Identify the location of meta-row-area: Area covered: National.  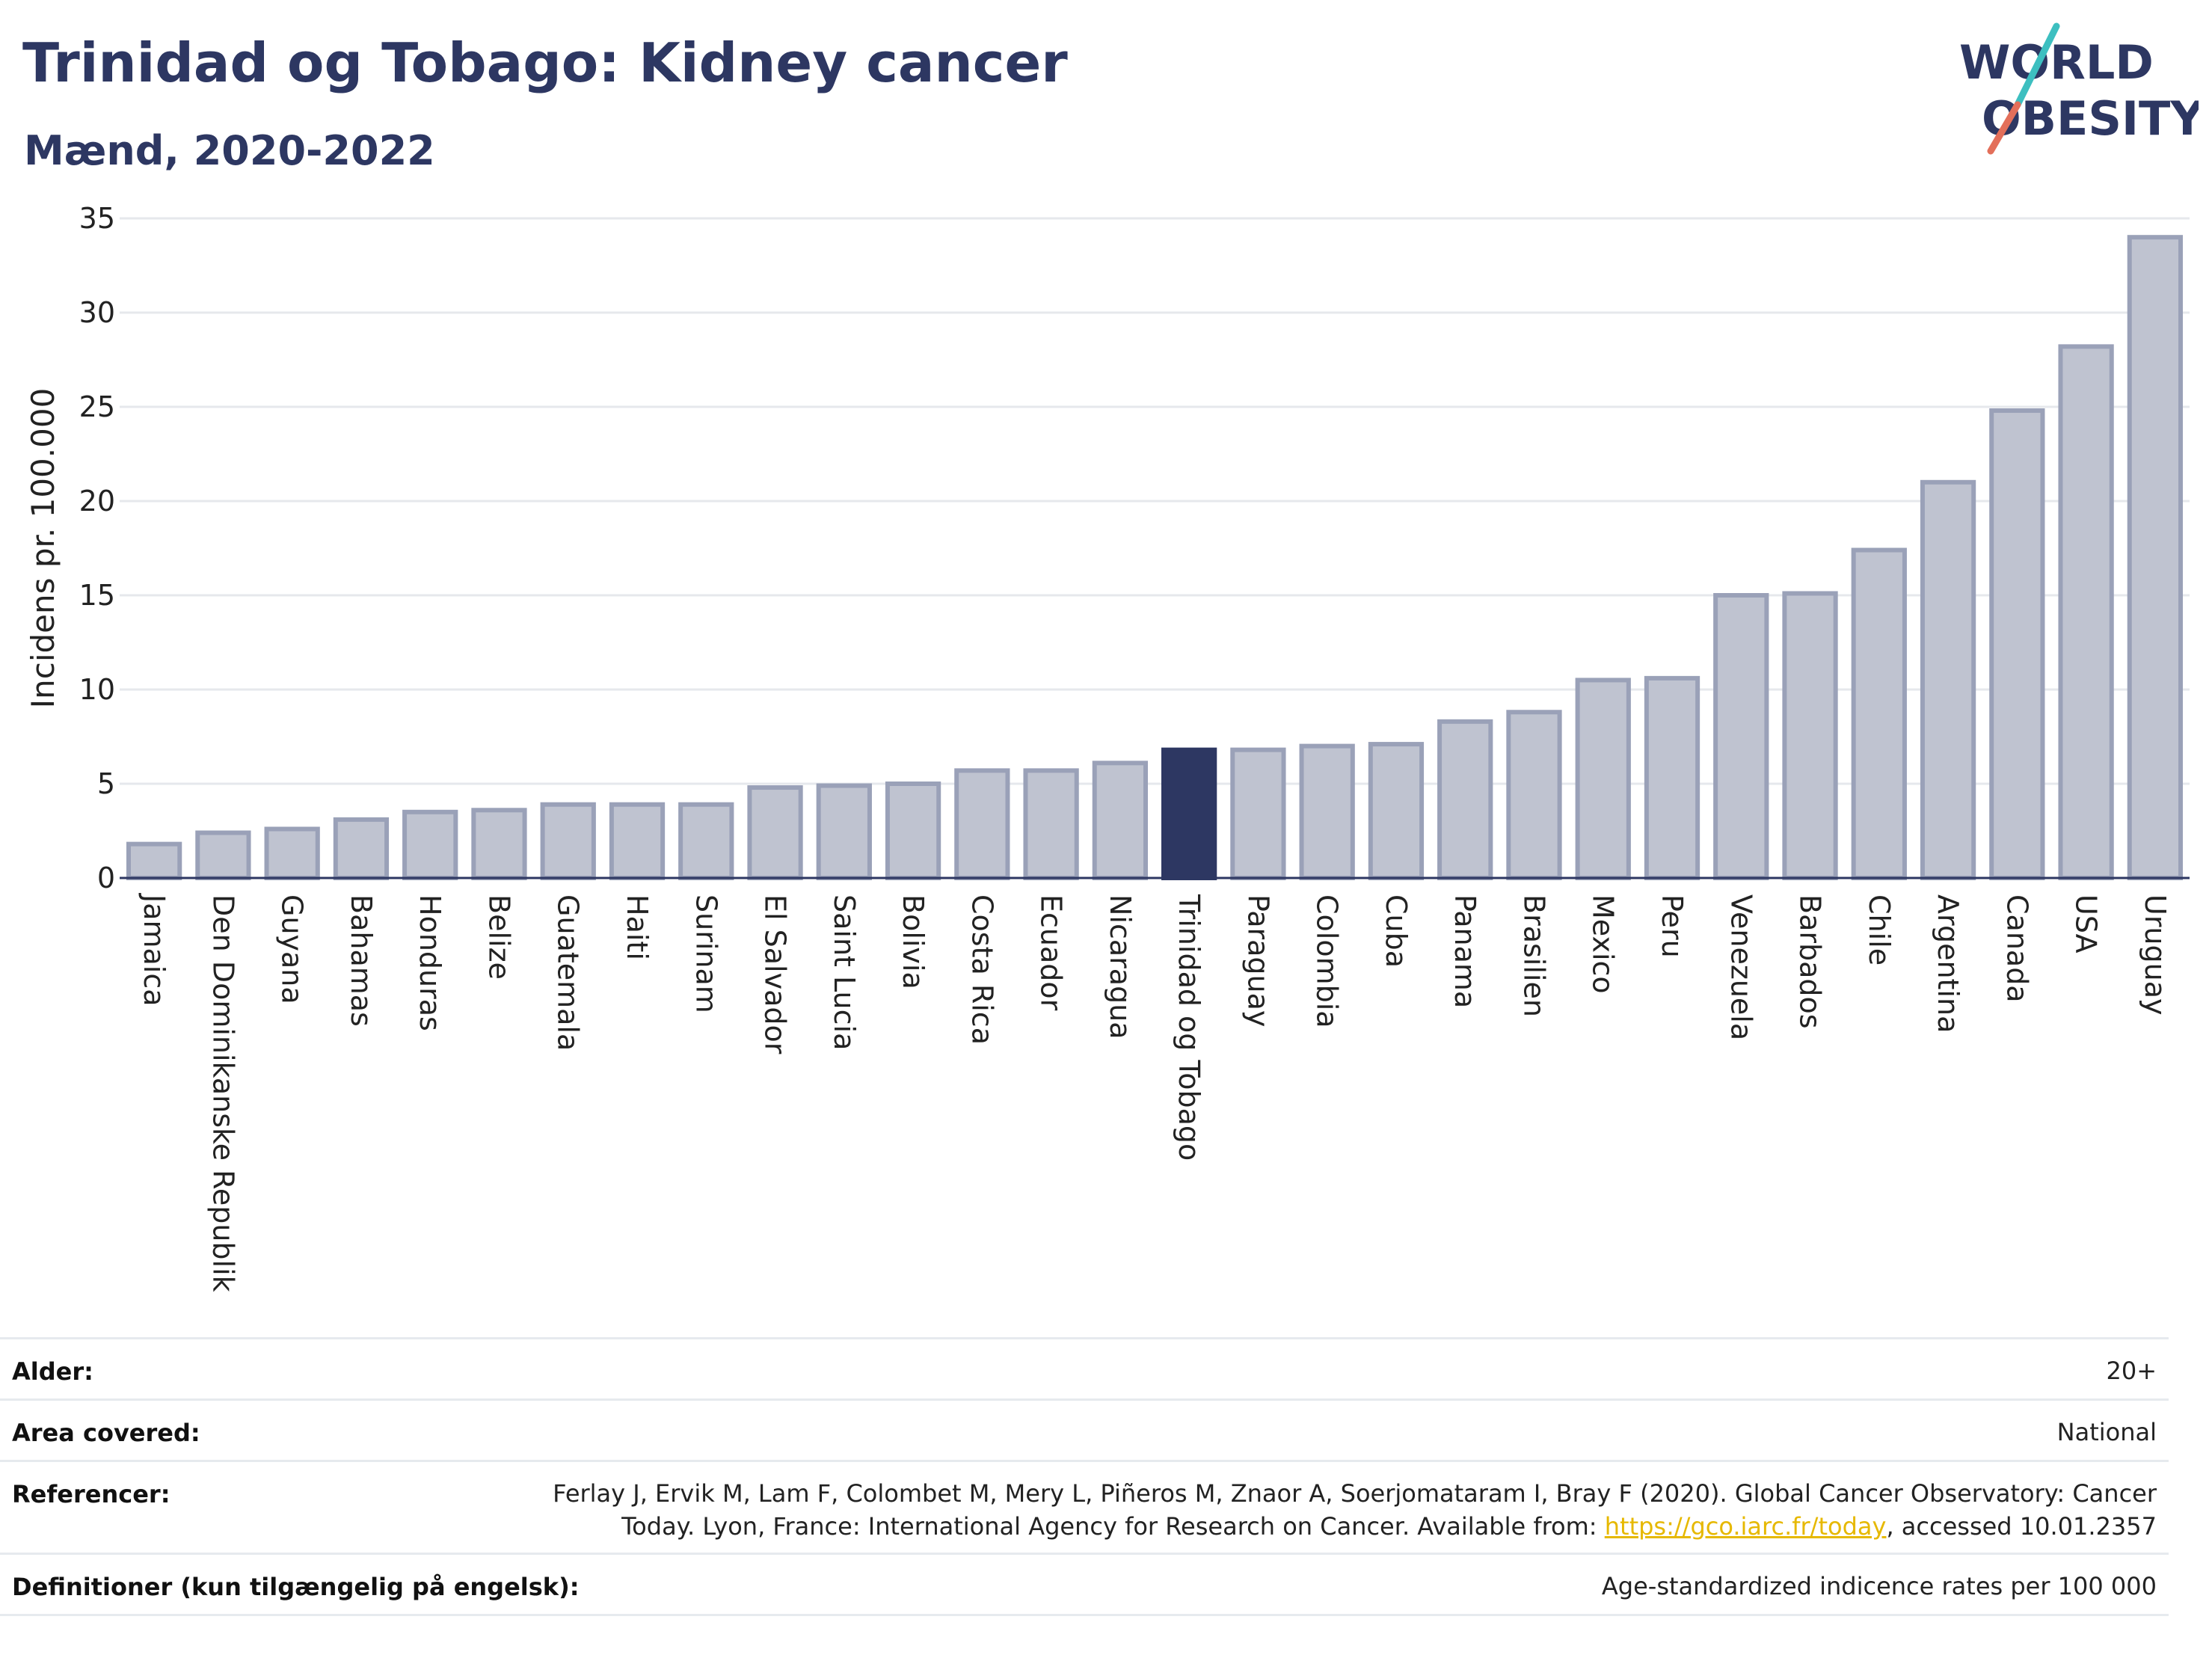
(1084, 1430).